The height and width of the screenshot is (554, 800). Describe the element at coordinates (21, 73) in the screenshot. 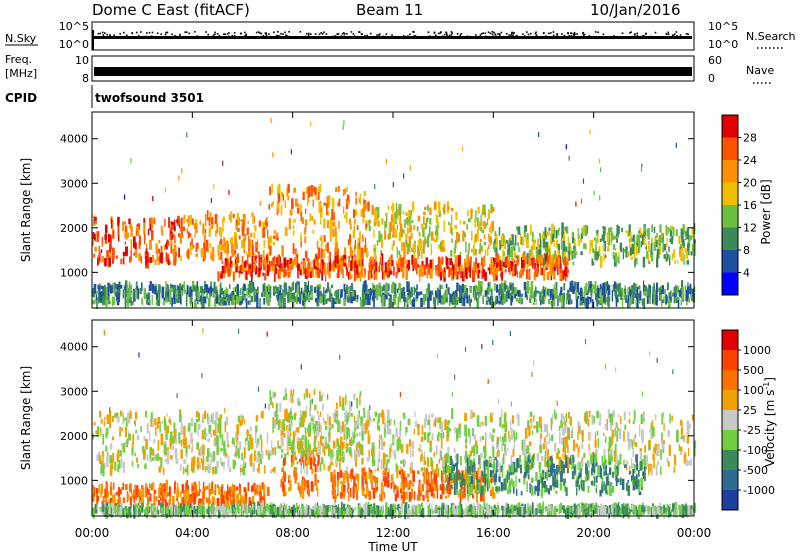

I see `freq-unit: [MHz]` at that location.